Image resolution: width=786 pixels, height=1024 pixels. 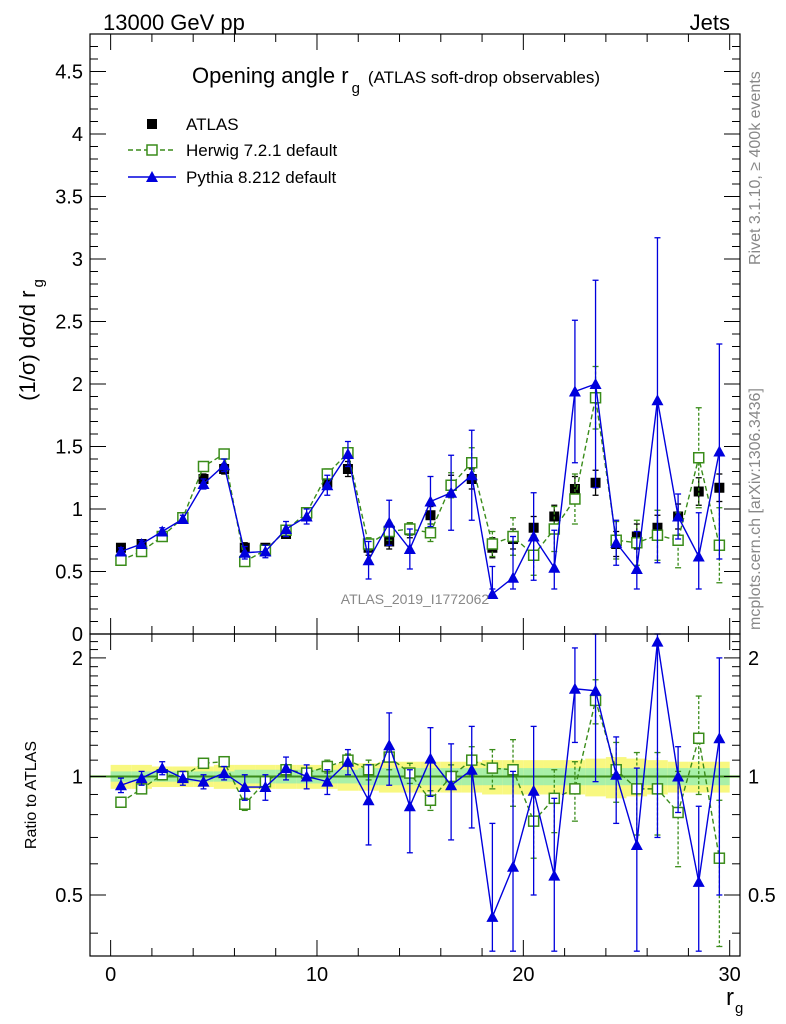 What do you see at coordinates (77, 777) in the screenshot?
I see `ratio-y-tick-label: 1` at bounding box center [77, 777].